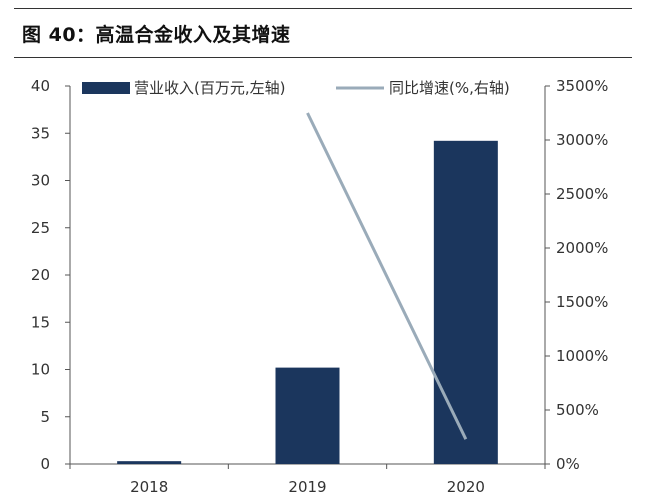 This screenshot has height=500, width=654. I want to click on bar-2019, so click(307, 415).